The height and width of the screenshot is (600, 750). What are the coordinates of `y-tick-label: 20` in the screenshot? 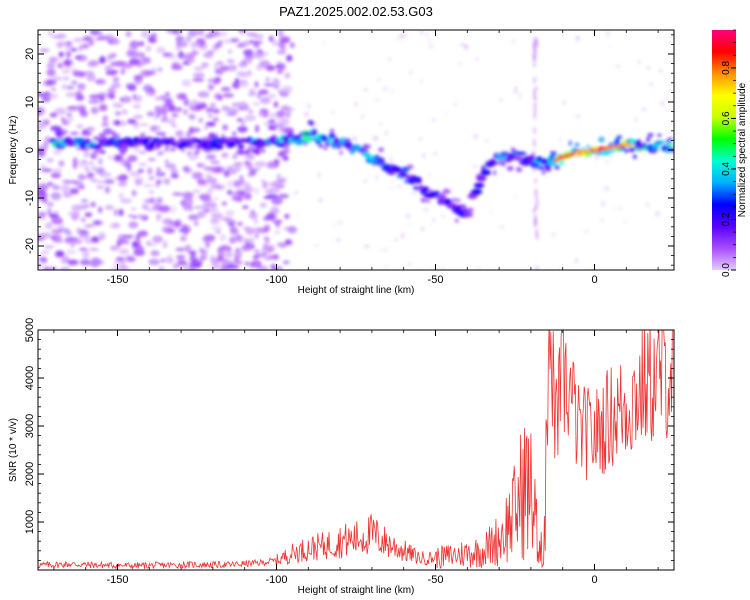 It's located at (30, 54).